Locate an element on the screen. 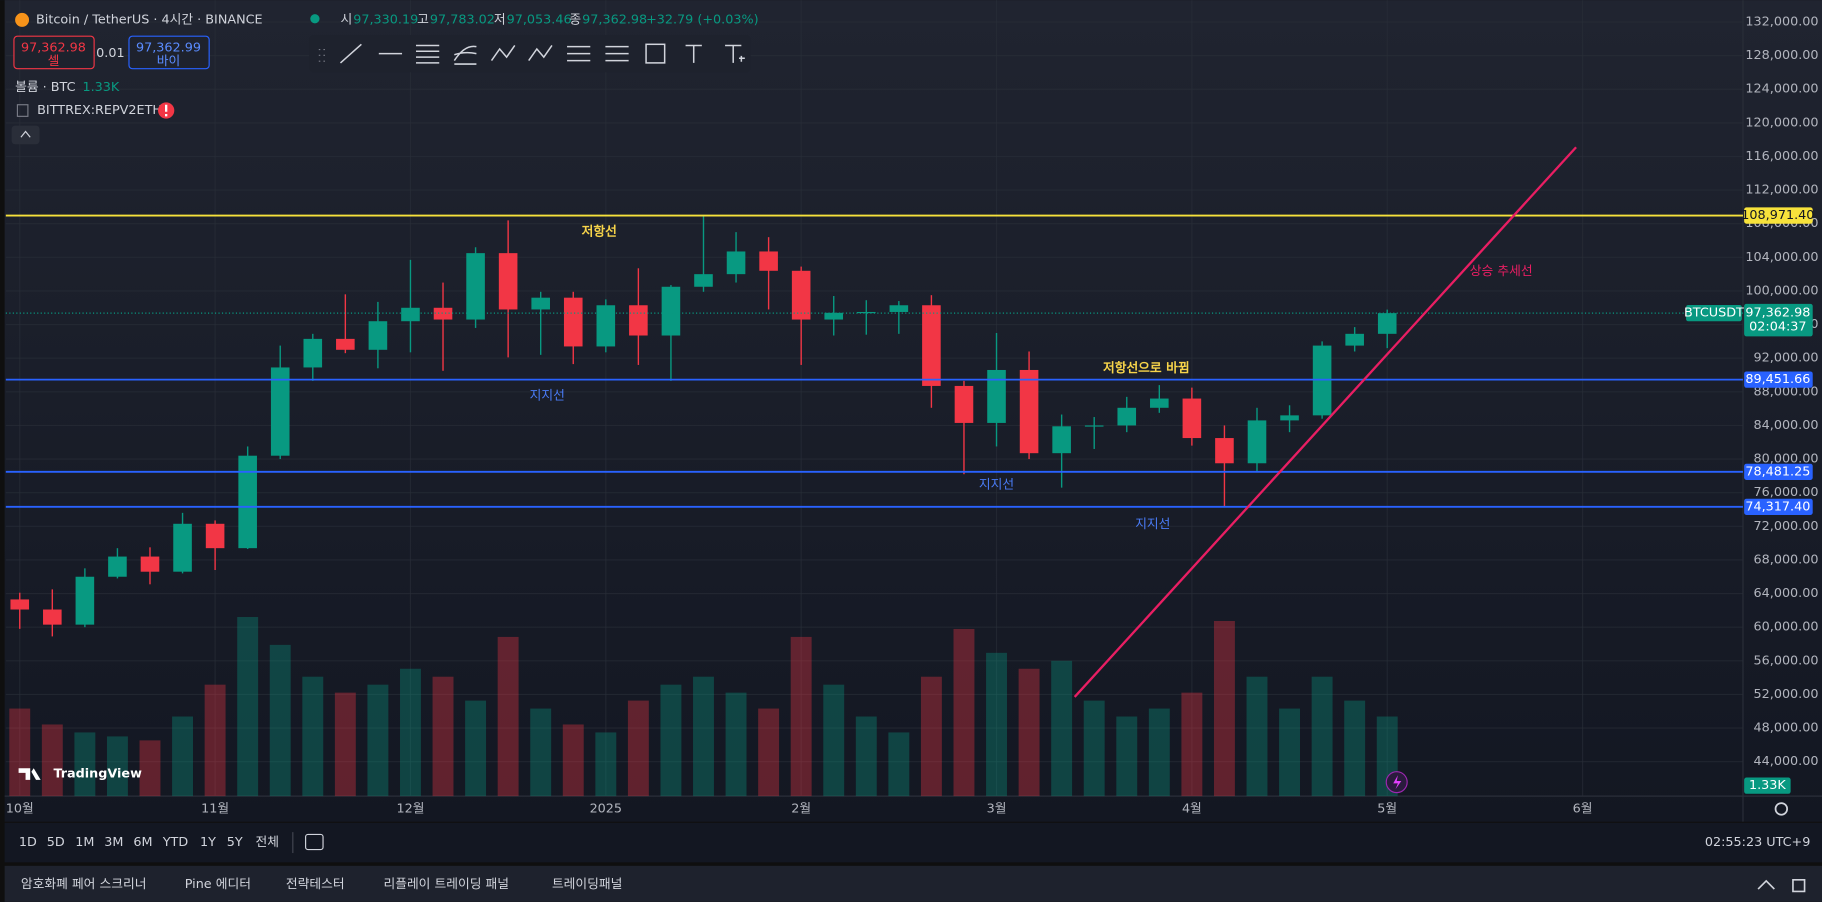 The height and width of the screenshot is (902, 1822). brand-logo is located at coordinates (29, 774).